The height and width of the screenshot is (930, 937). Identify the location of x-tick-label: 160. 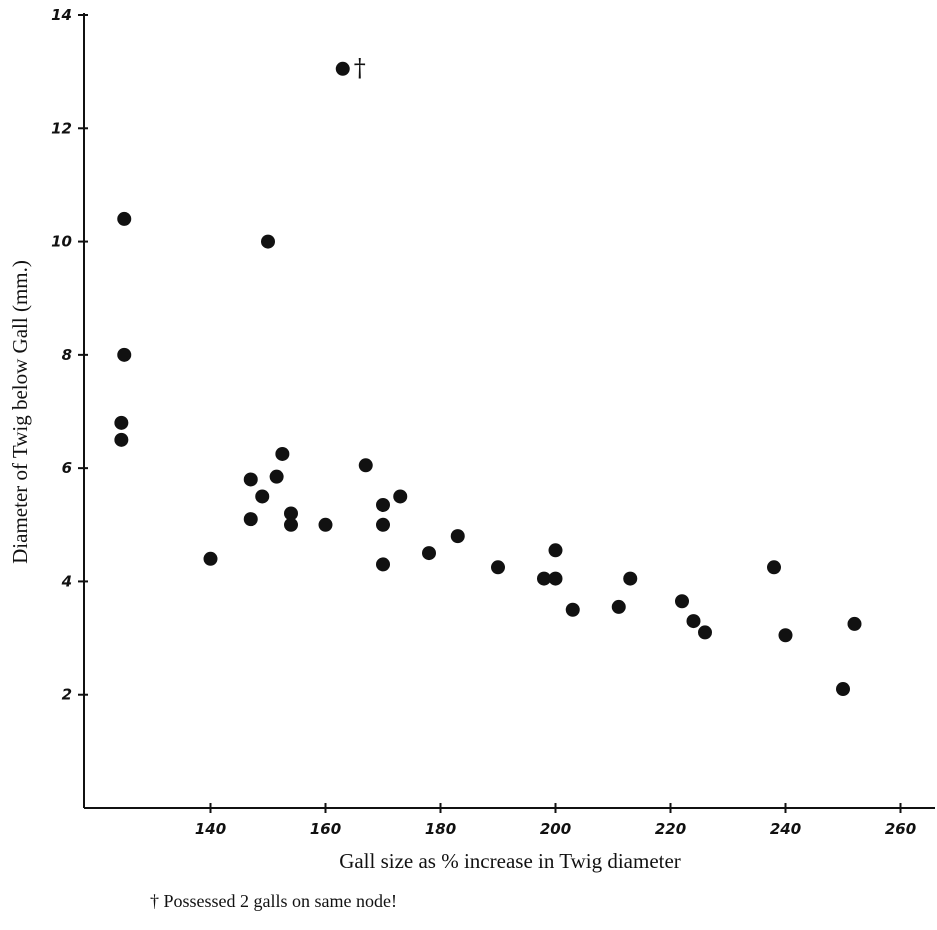
(325, 829).